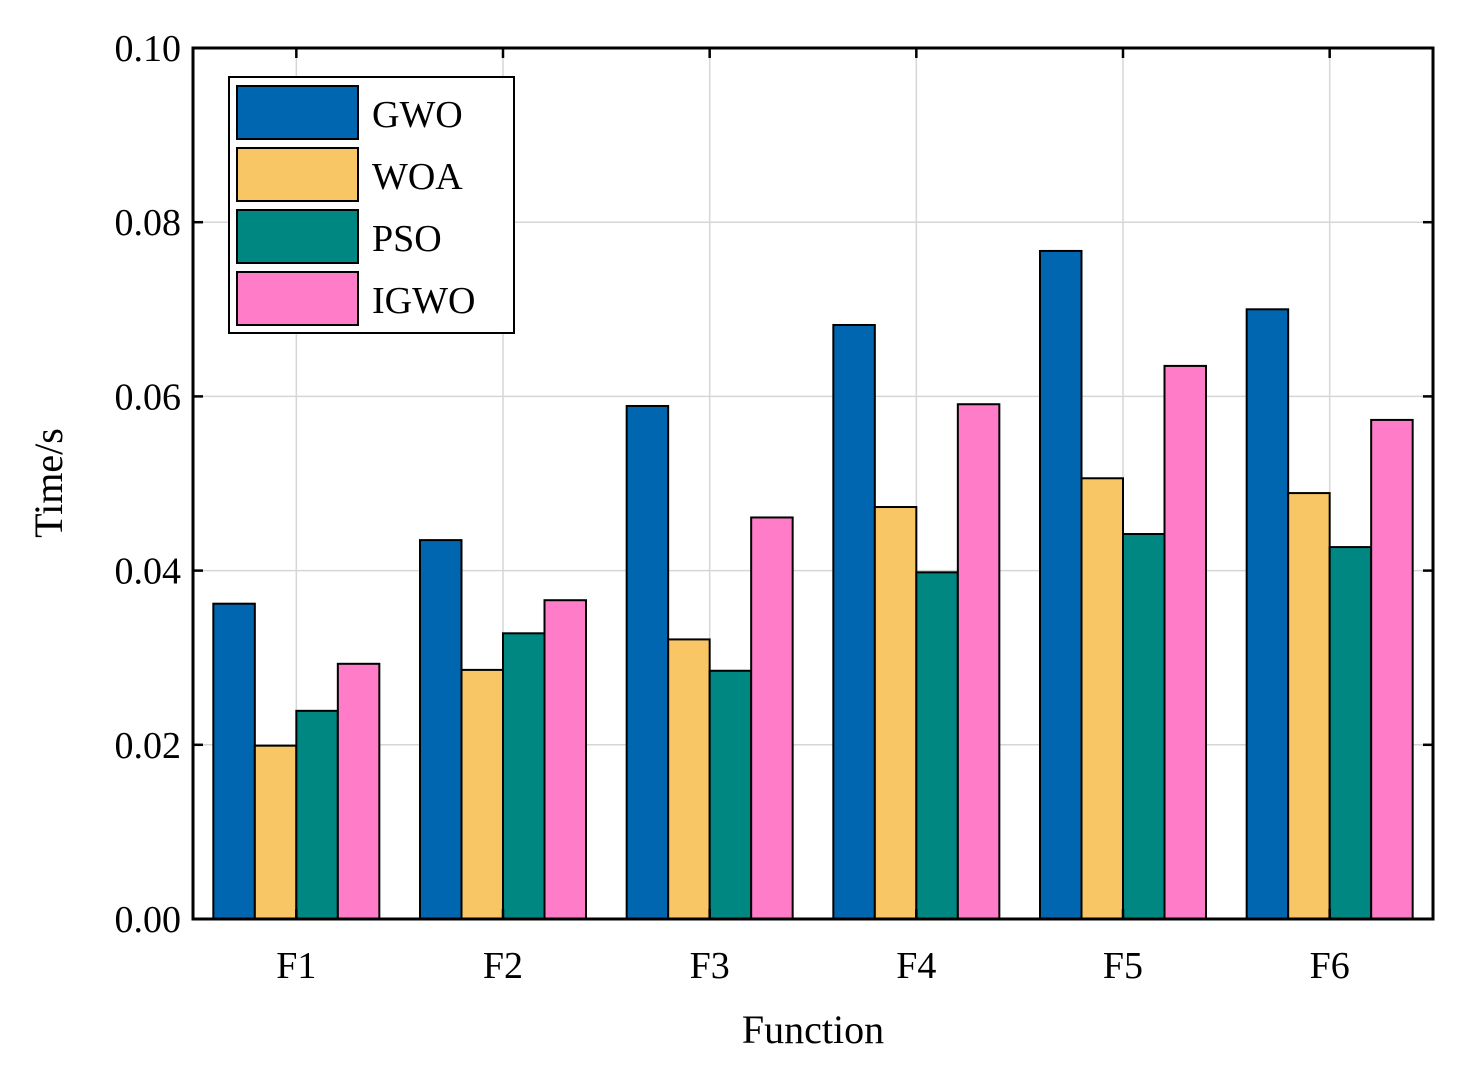 The width and height of the screenshot is (1475, 1067). Describe the element at coordinates (813, 1029) in the screenshot. I see `x-axis-title: Function` at that location.